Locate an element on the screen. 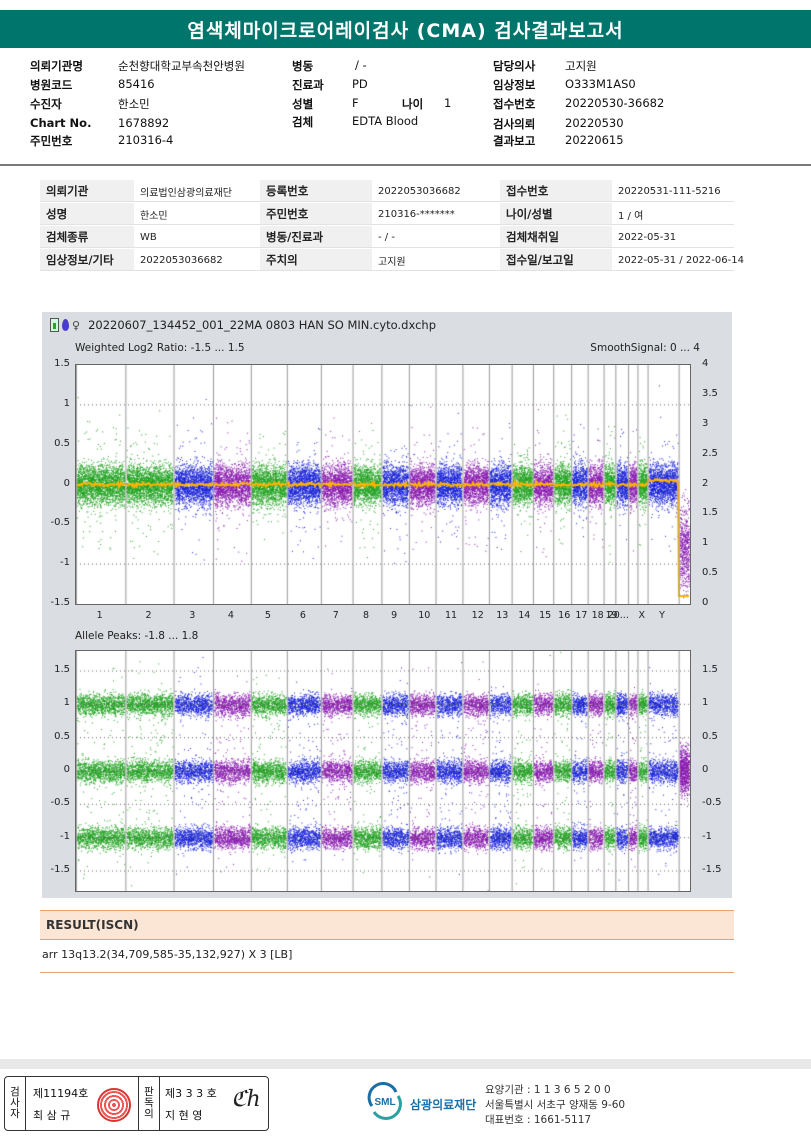 This screenshot has width=811, height=1140. chromosome-label: 4 is located at coordinates (230, 615).